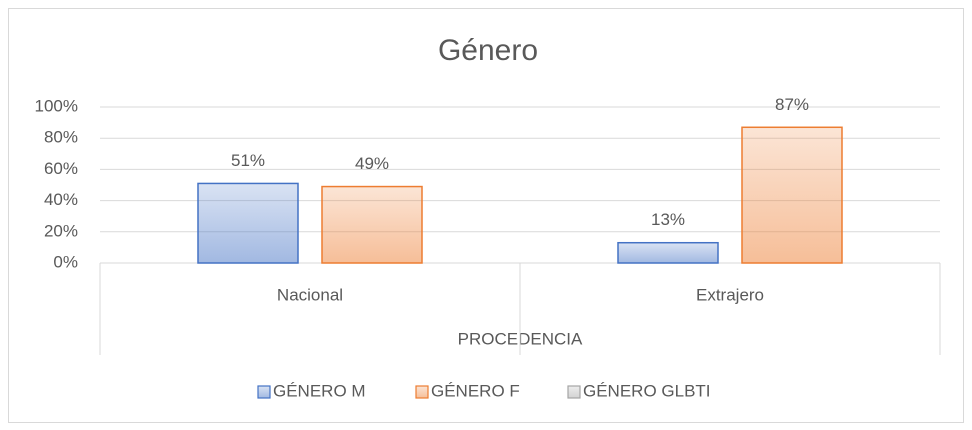 Image resolution: width=972 pixels, height=430 pixels. What do you see at coordinates (792, 104) in the screenshot?
I see `data-label: 87%` at bounding box center [792, 104].